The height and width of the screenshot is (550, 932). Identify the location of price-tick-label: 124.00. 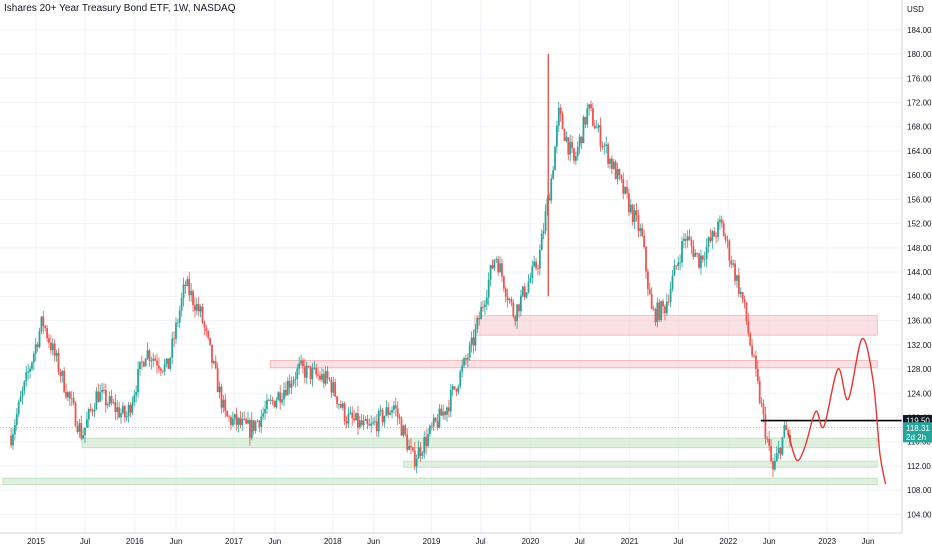
(919, 393).